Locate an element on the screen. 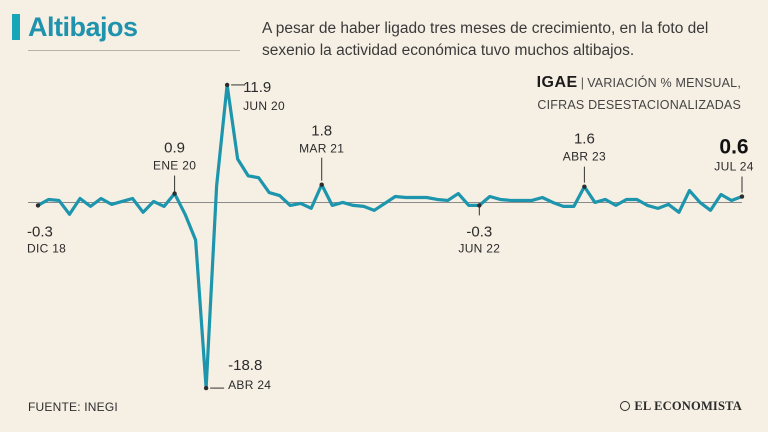 The width and height of the screenshot is (768, 432). data-label-date: ENE 20 is located at coordinates (174, 166).